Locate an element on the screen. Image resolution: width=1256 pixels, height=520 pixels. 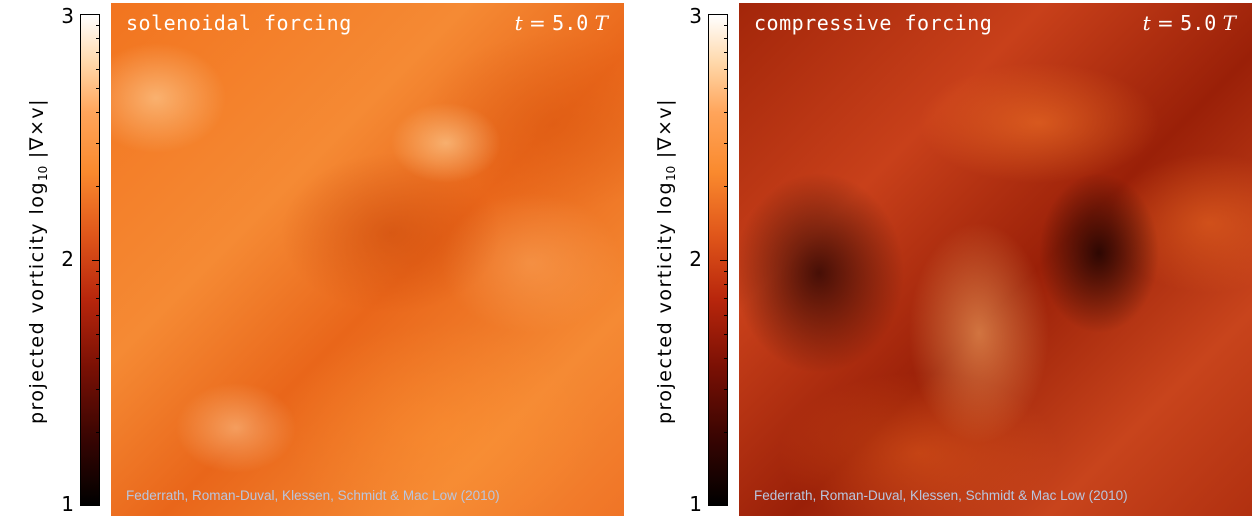
panel-title: compressive forcing is located at coordinates (873, 23).